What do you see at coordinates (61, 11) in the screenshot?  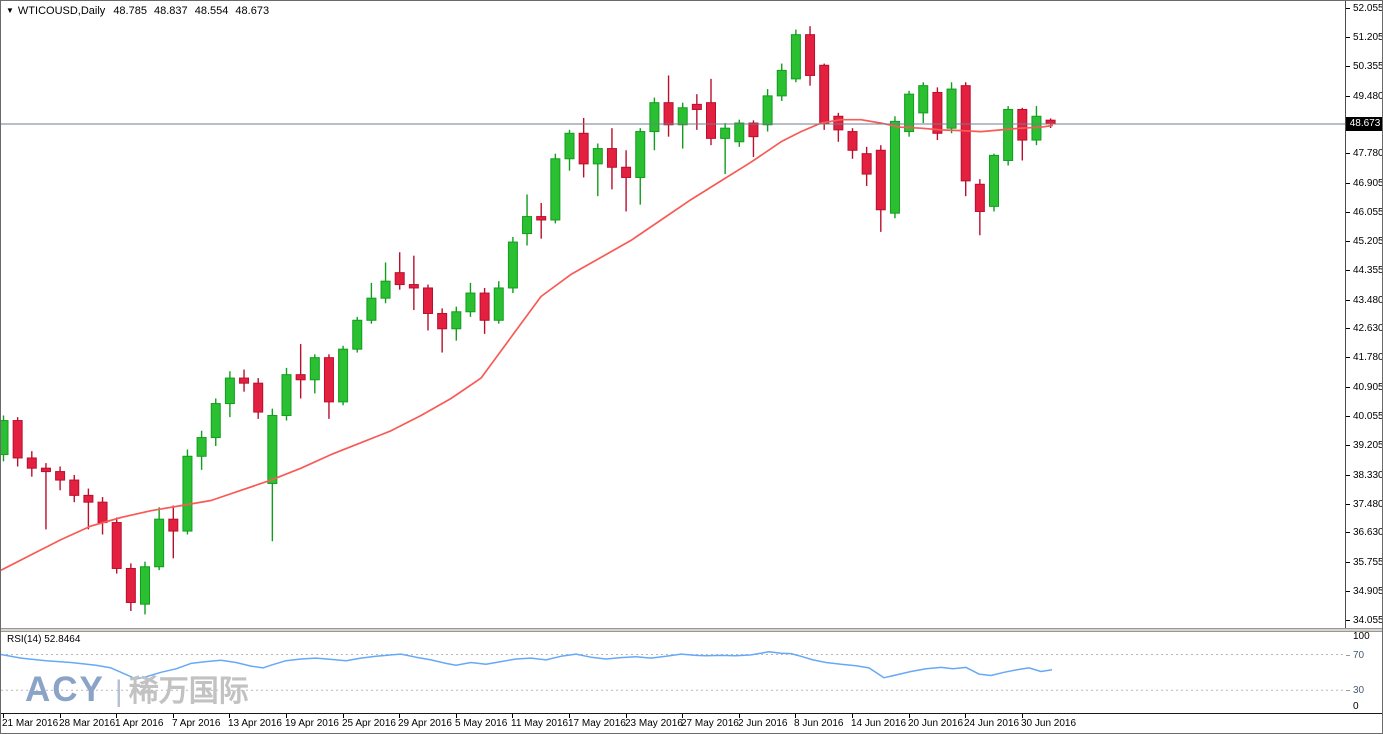 I see `symbol-period-label: WTICOUSD,Daily` at bounding box center [61, 11].